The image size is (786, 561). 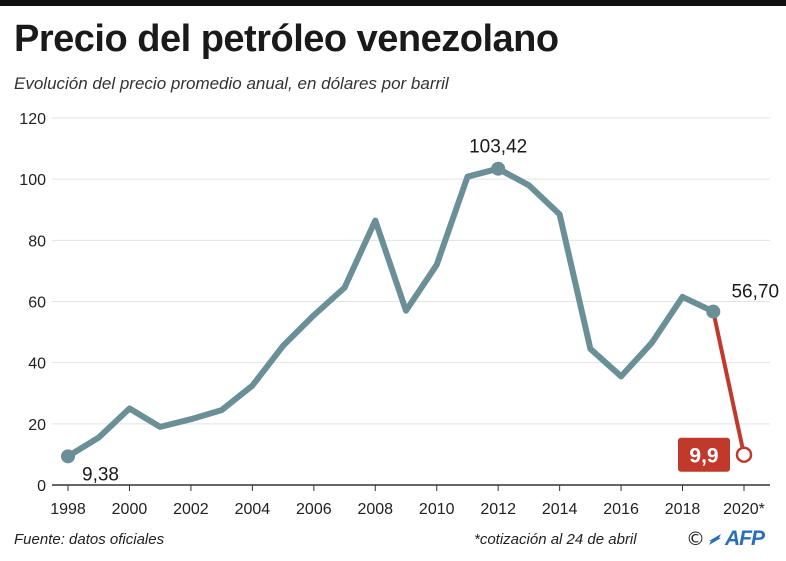 What do you see at coordinates (253, 509) in the screenshot?
I see `x-tick-label: 2004` at bounding box center [253, 509].